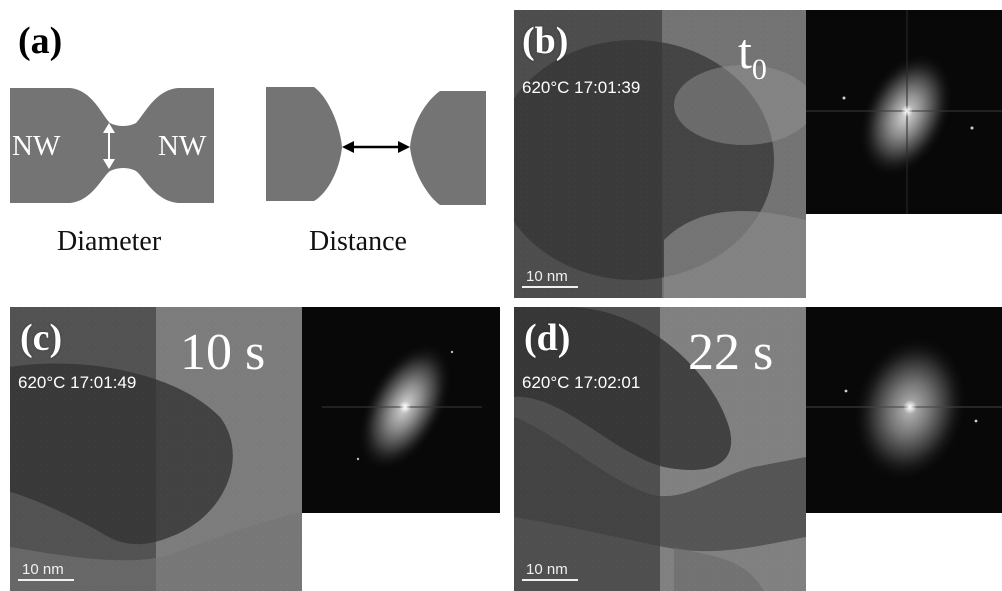 Image resolution: width=1002 pixels, height=591 pixels. What do you see at coordinates (156, 449) in the screenshot?
I see `tem-image-c: (c) 620°C 17:01:49 10 s 10 nm` at bounding box center [156, 449].